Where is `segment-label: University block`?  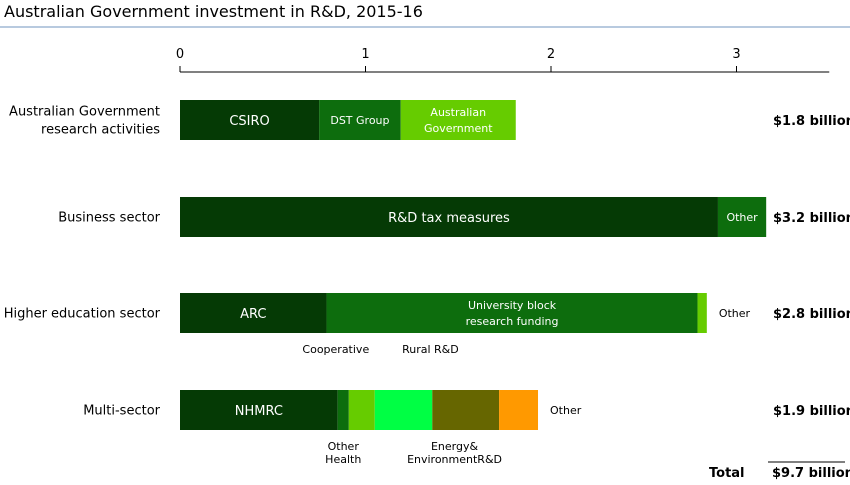 segment-label: University block is located at coordinates (512, 305).